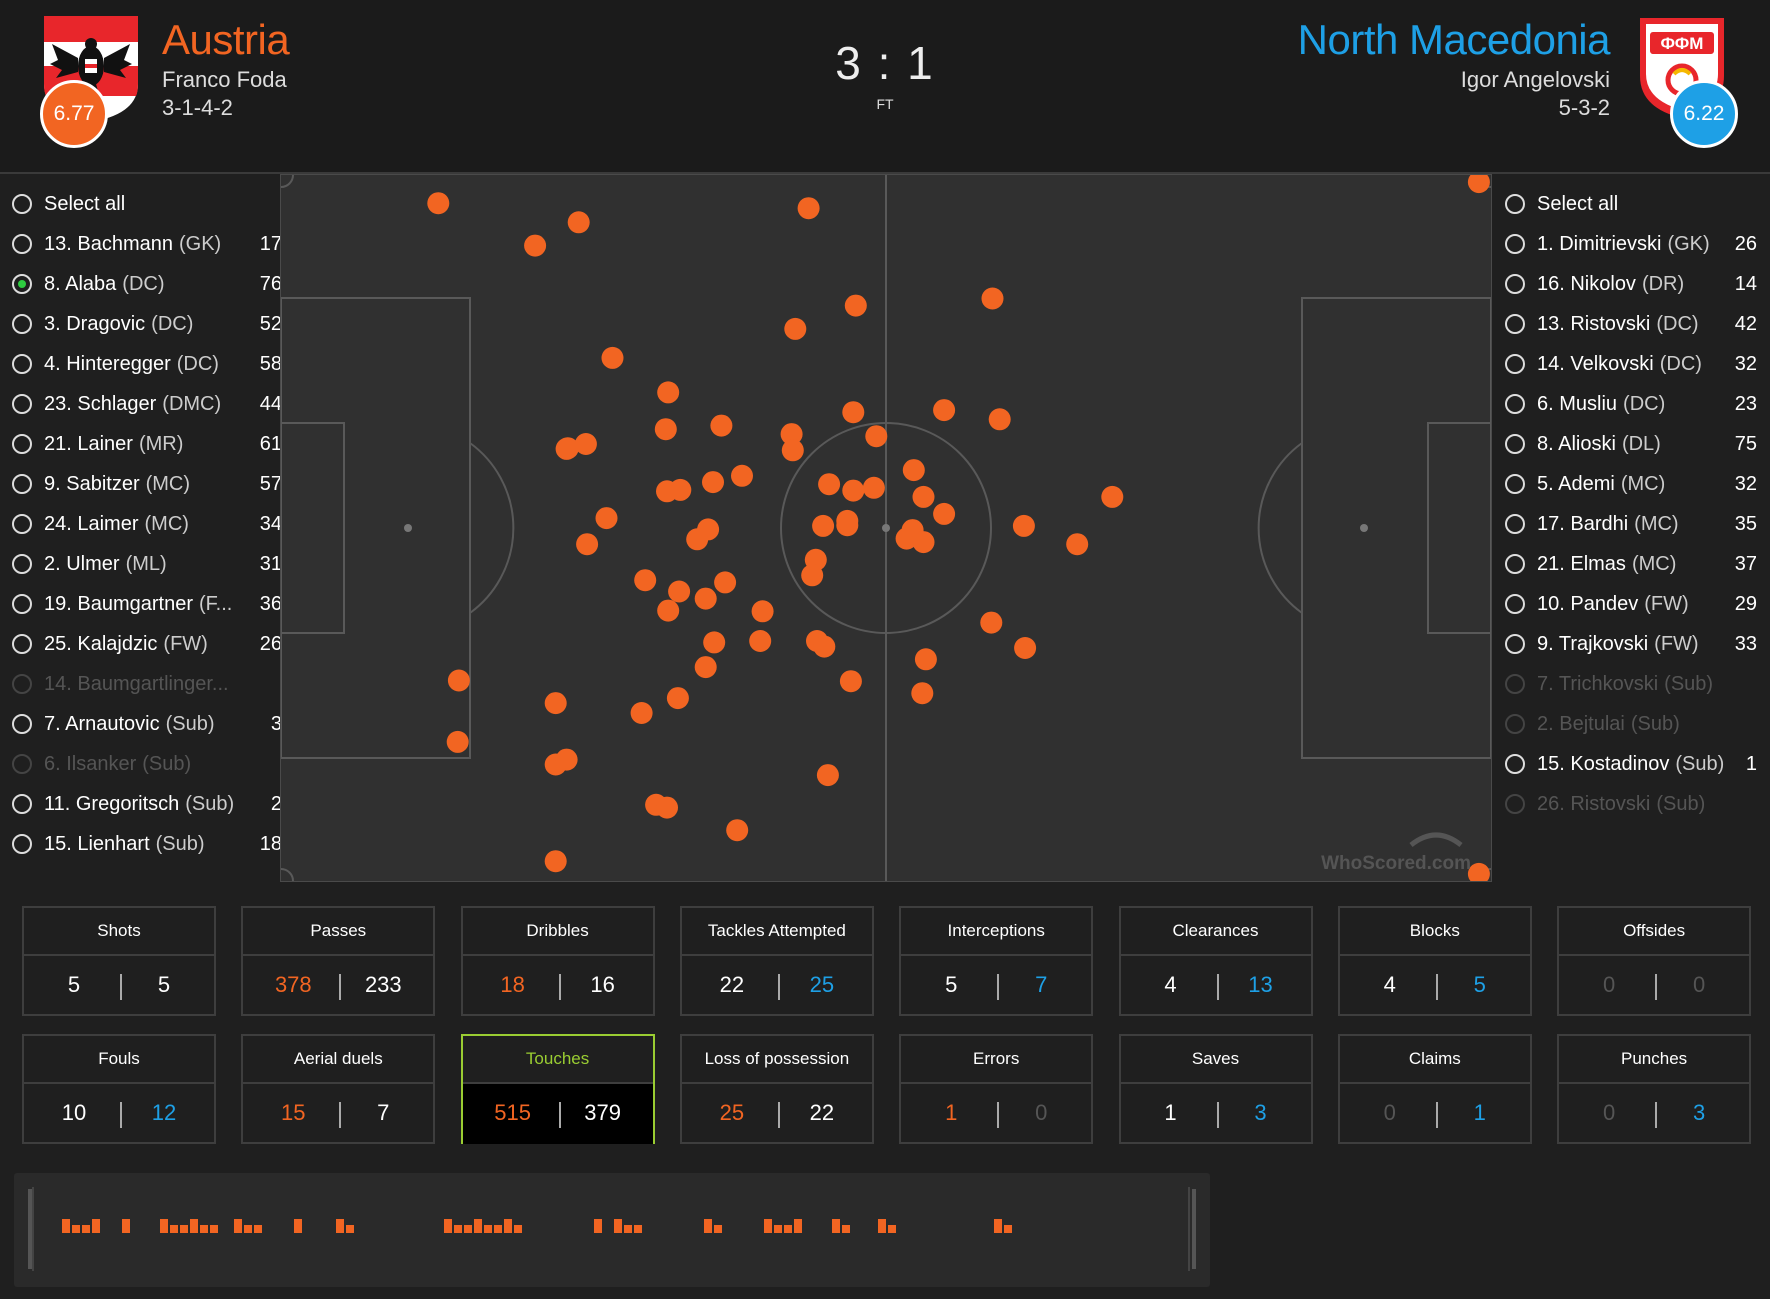  What do you see at coordinates (1654, 1089) in the screenshot?
I see `stat-box-punches: Punches 0 3` at bounding box center [1654, 1089].